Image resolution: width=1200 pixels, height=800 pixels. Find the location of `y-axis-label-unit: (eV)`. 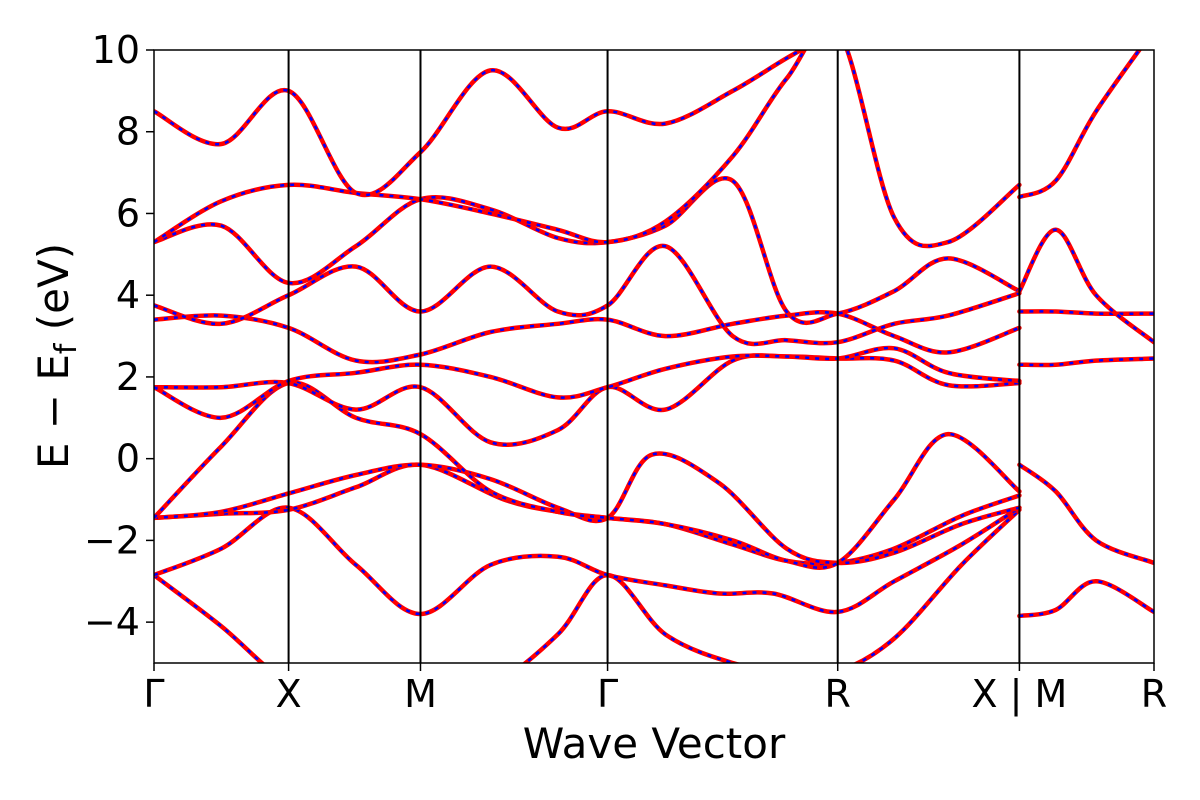

y-axis-label-unit: (eV) is located at coordinates (53, 293).